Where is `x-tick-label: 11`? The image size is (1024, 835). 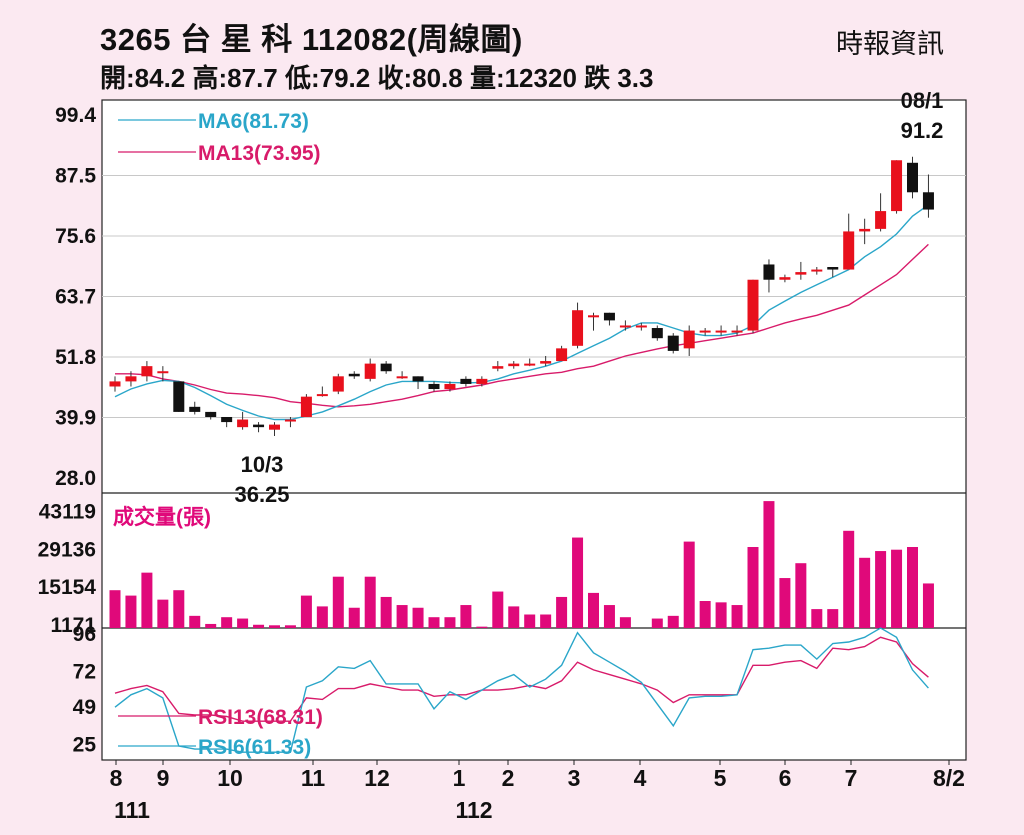 x-tick-label: 11 is located at coordinates (313, 778).